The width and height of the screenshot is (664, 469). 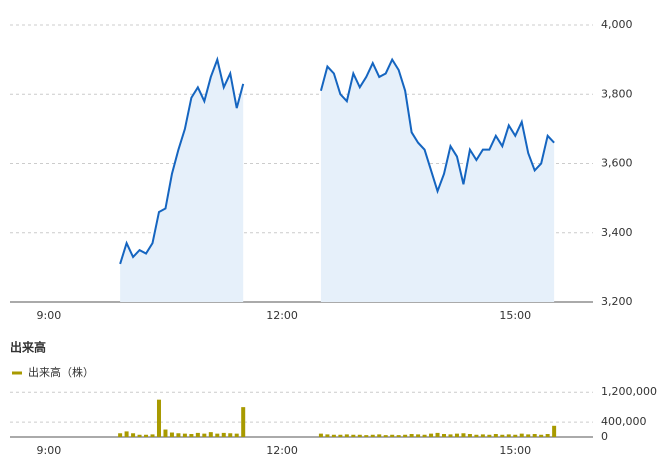 What do you see at coordinates (61, 372) in the screenshot?
I see `legend-label: 出来高（株）` at bounding box center [61, 372].